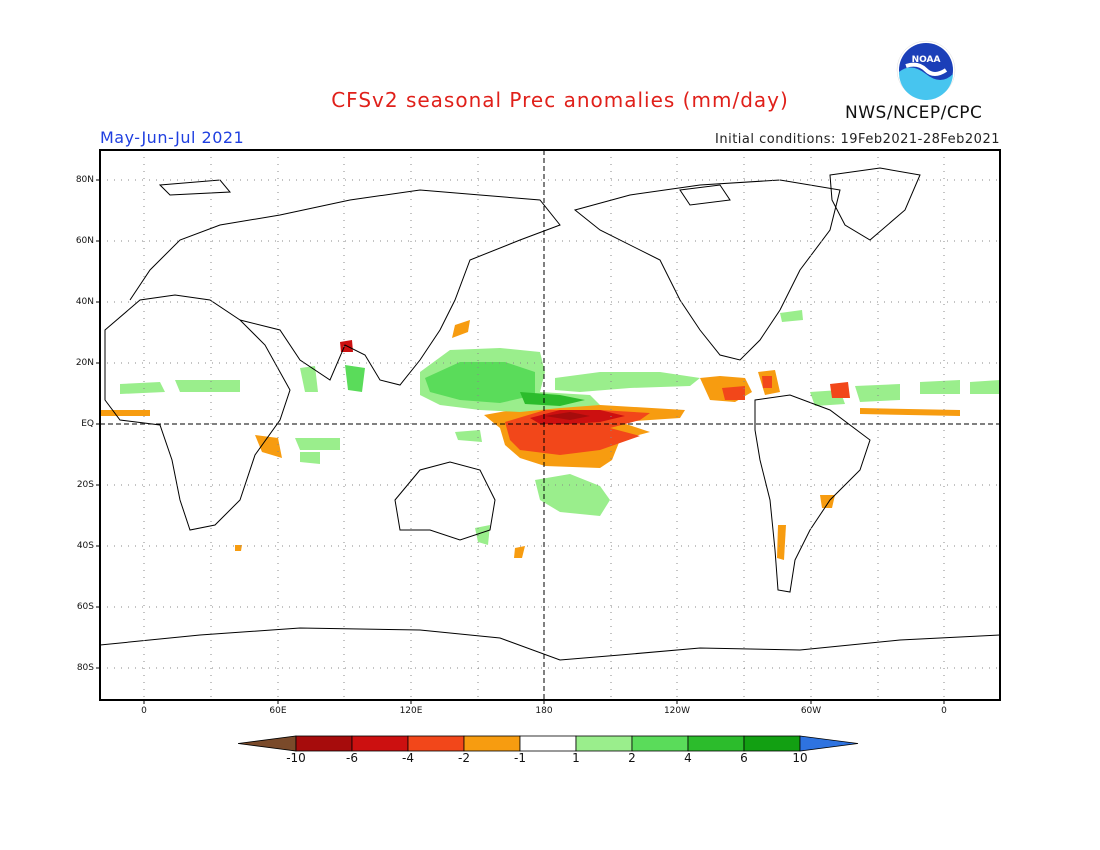 Image resolution: width=1100 pixels, height=850 pixels. Describe the element at coordinates (309, 379) in the screenshot. I see `anomaly-wet-bay` at that location.